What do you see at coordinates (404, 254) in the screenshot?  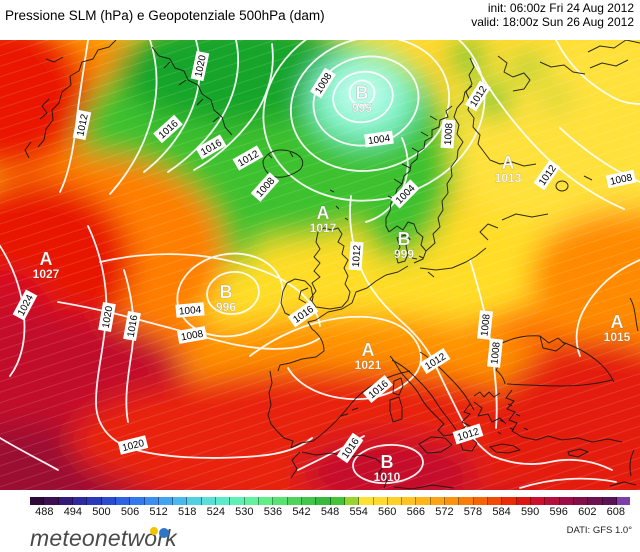 I see `svg-text: 999` at bounding box center [404, 254].